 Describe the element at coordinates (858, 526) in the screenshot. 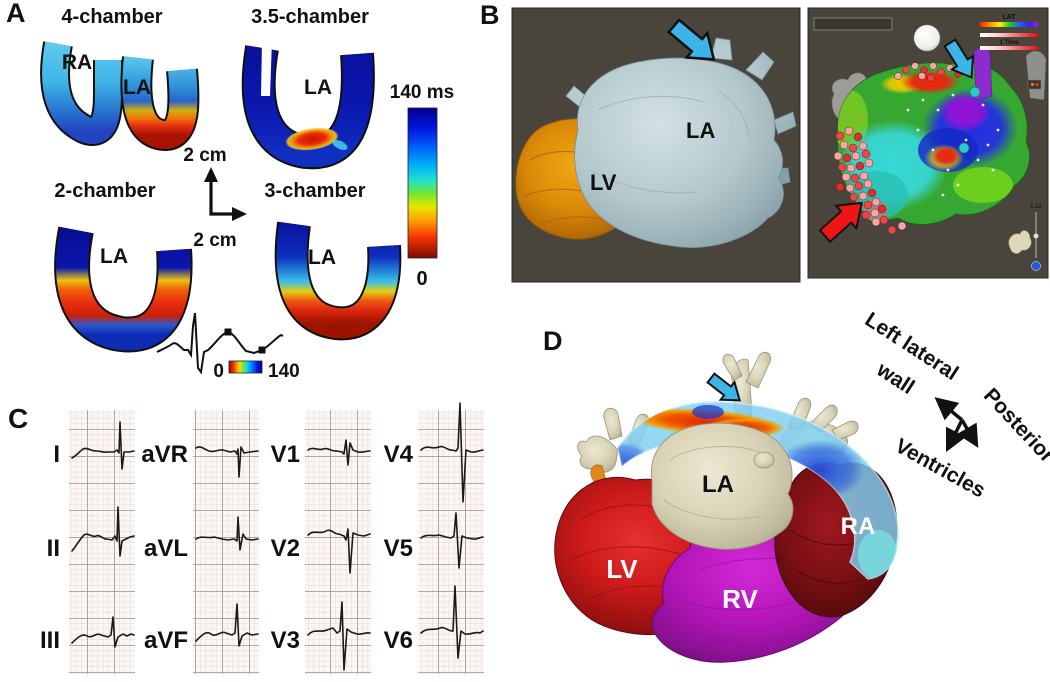

I see `ra-label: RA` at that location.